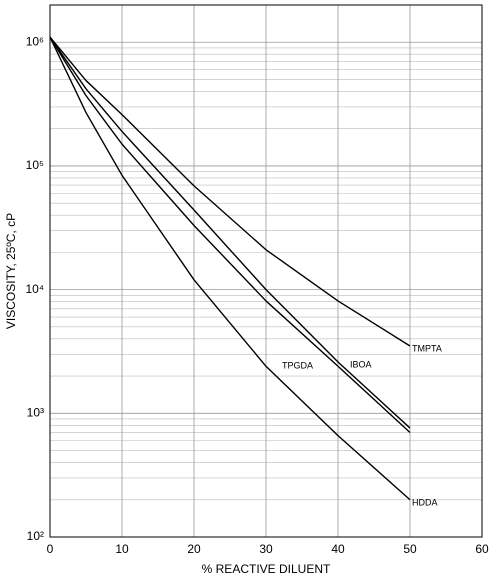 Image resolution: width=499 pixels, height=584 pixels. Describe the element at coordinates (361, 364) in the screenshot. I see `series-label: IBOA` at that location.